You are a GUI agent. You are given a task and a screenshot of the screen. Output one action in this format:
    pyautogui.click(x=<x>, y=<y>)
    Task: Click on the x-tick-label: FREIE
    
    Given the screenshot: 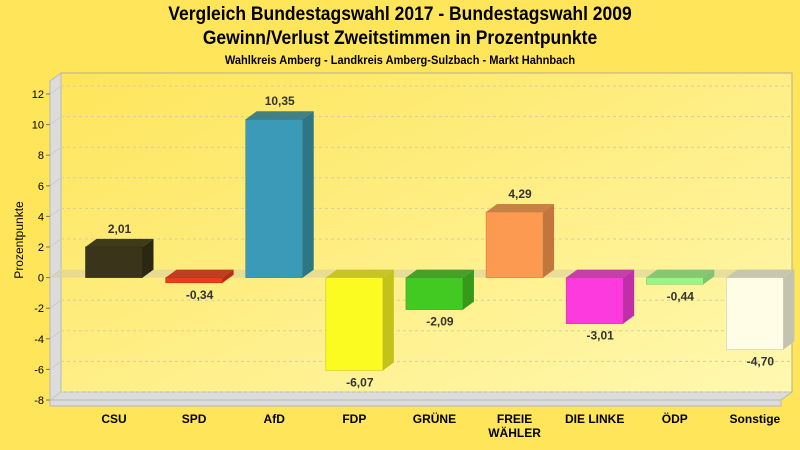 What is the action you would take?
    pyautogui.click(x=514, y=419)
    